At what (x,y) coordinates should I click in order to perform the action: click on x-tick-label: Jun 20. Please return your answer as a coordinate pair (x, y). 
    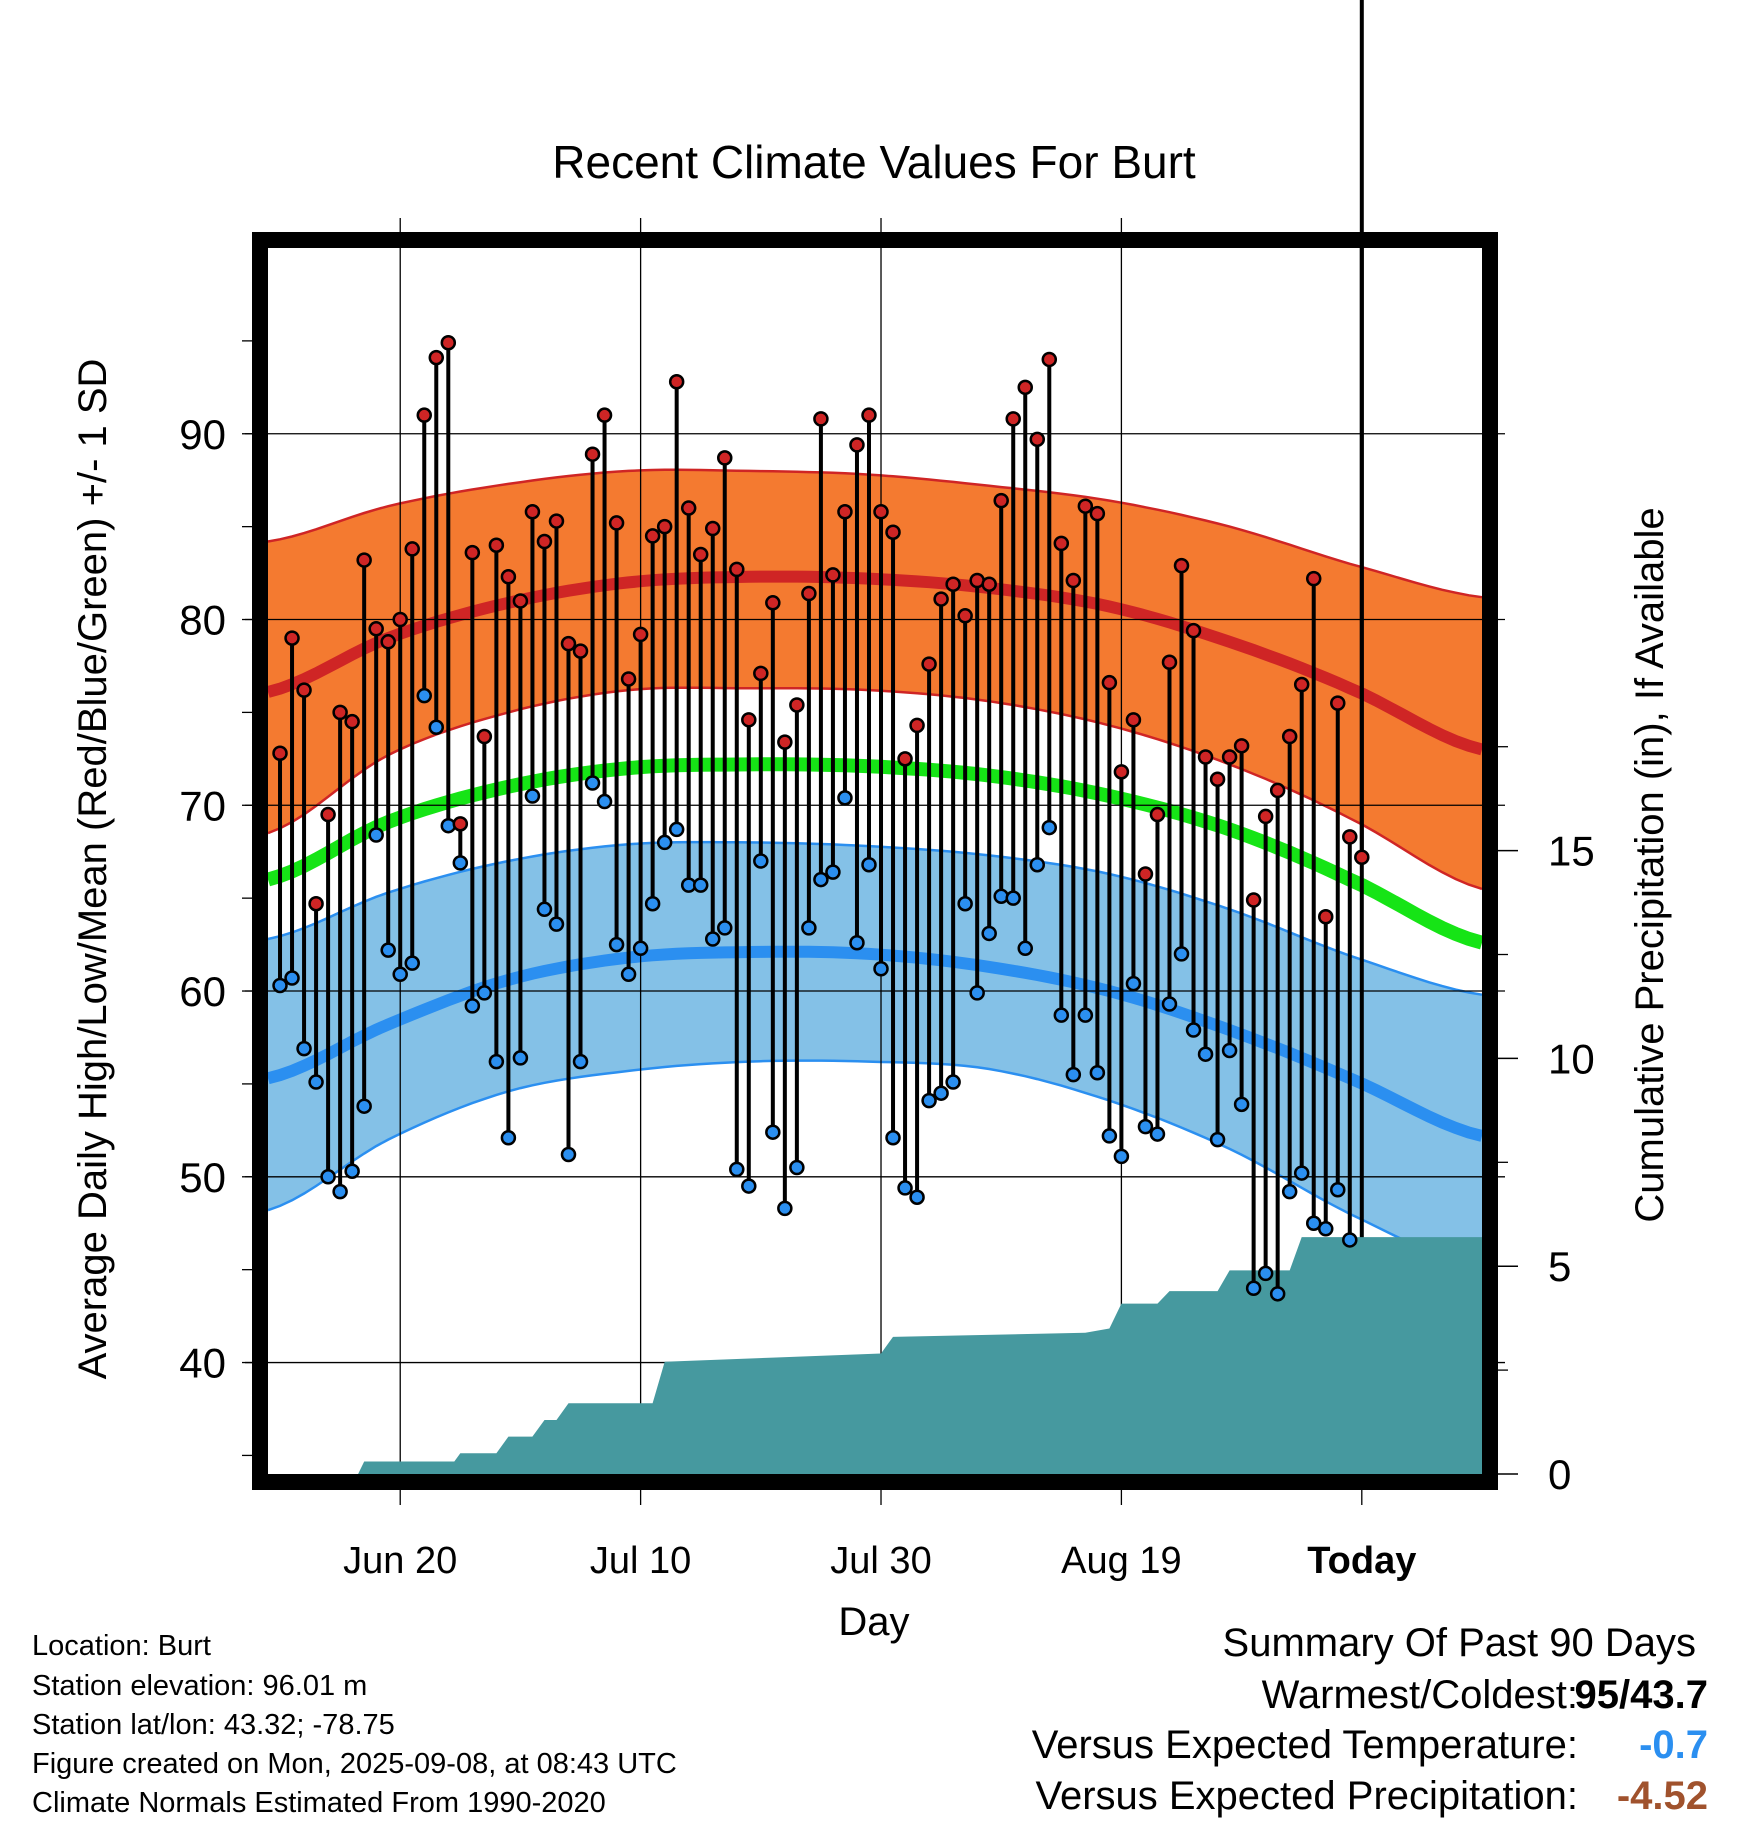
    Looking at the image, I should click on (400, 1561).